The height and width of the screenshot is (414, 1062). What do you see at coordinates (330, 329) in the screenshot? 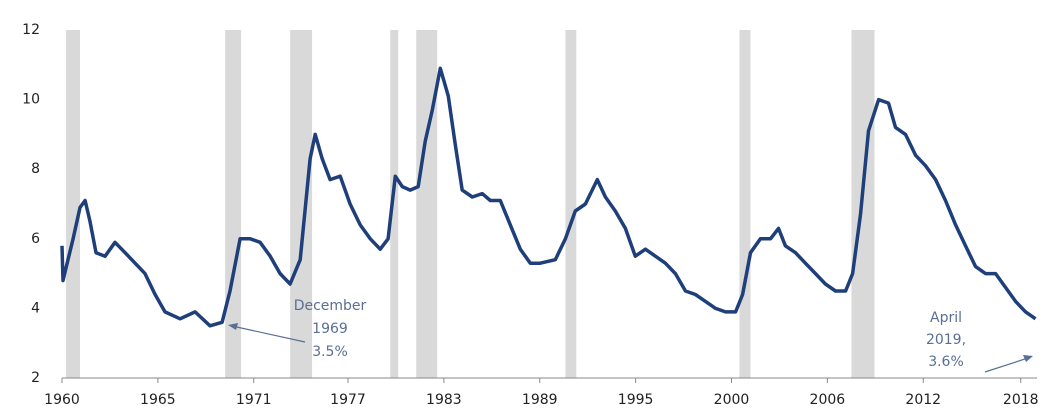
I see `annotation: 1969` at bounding box center [330, 329].